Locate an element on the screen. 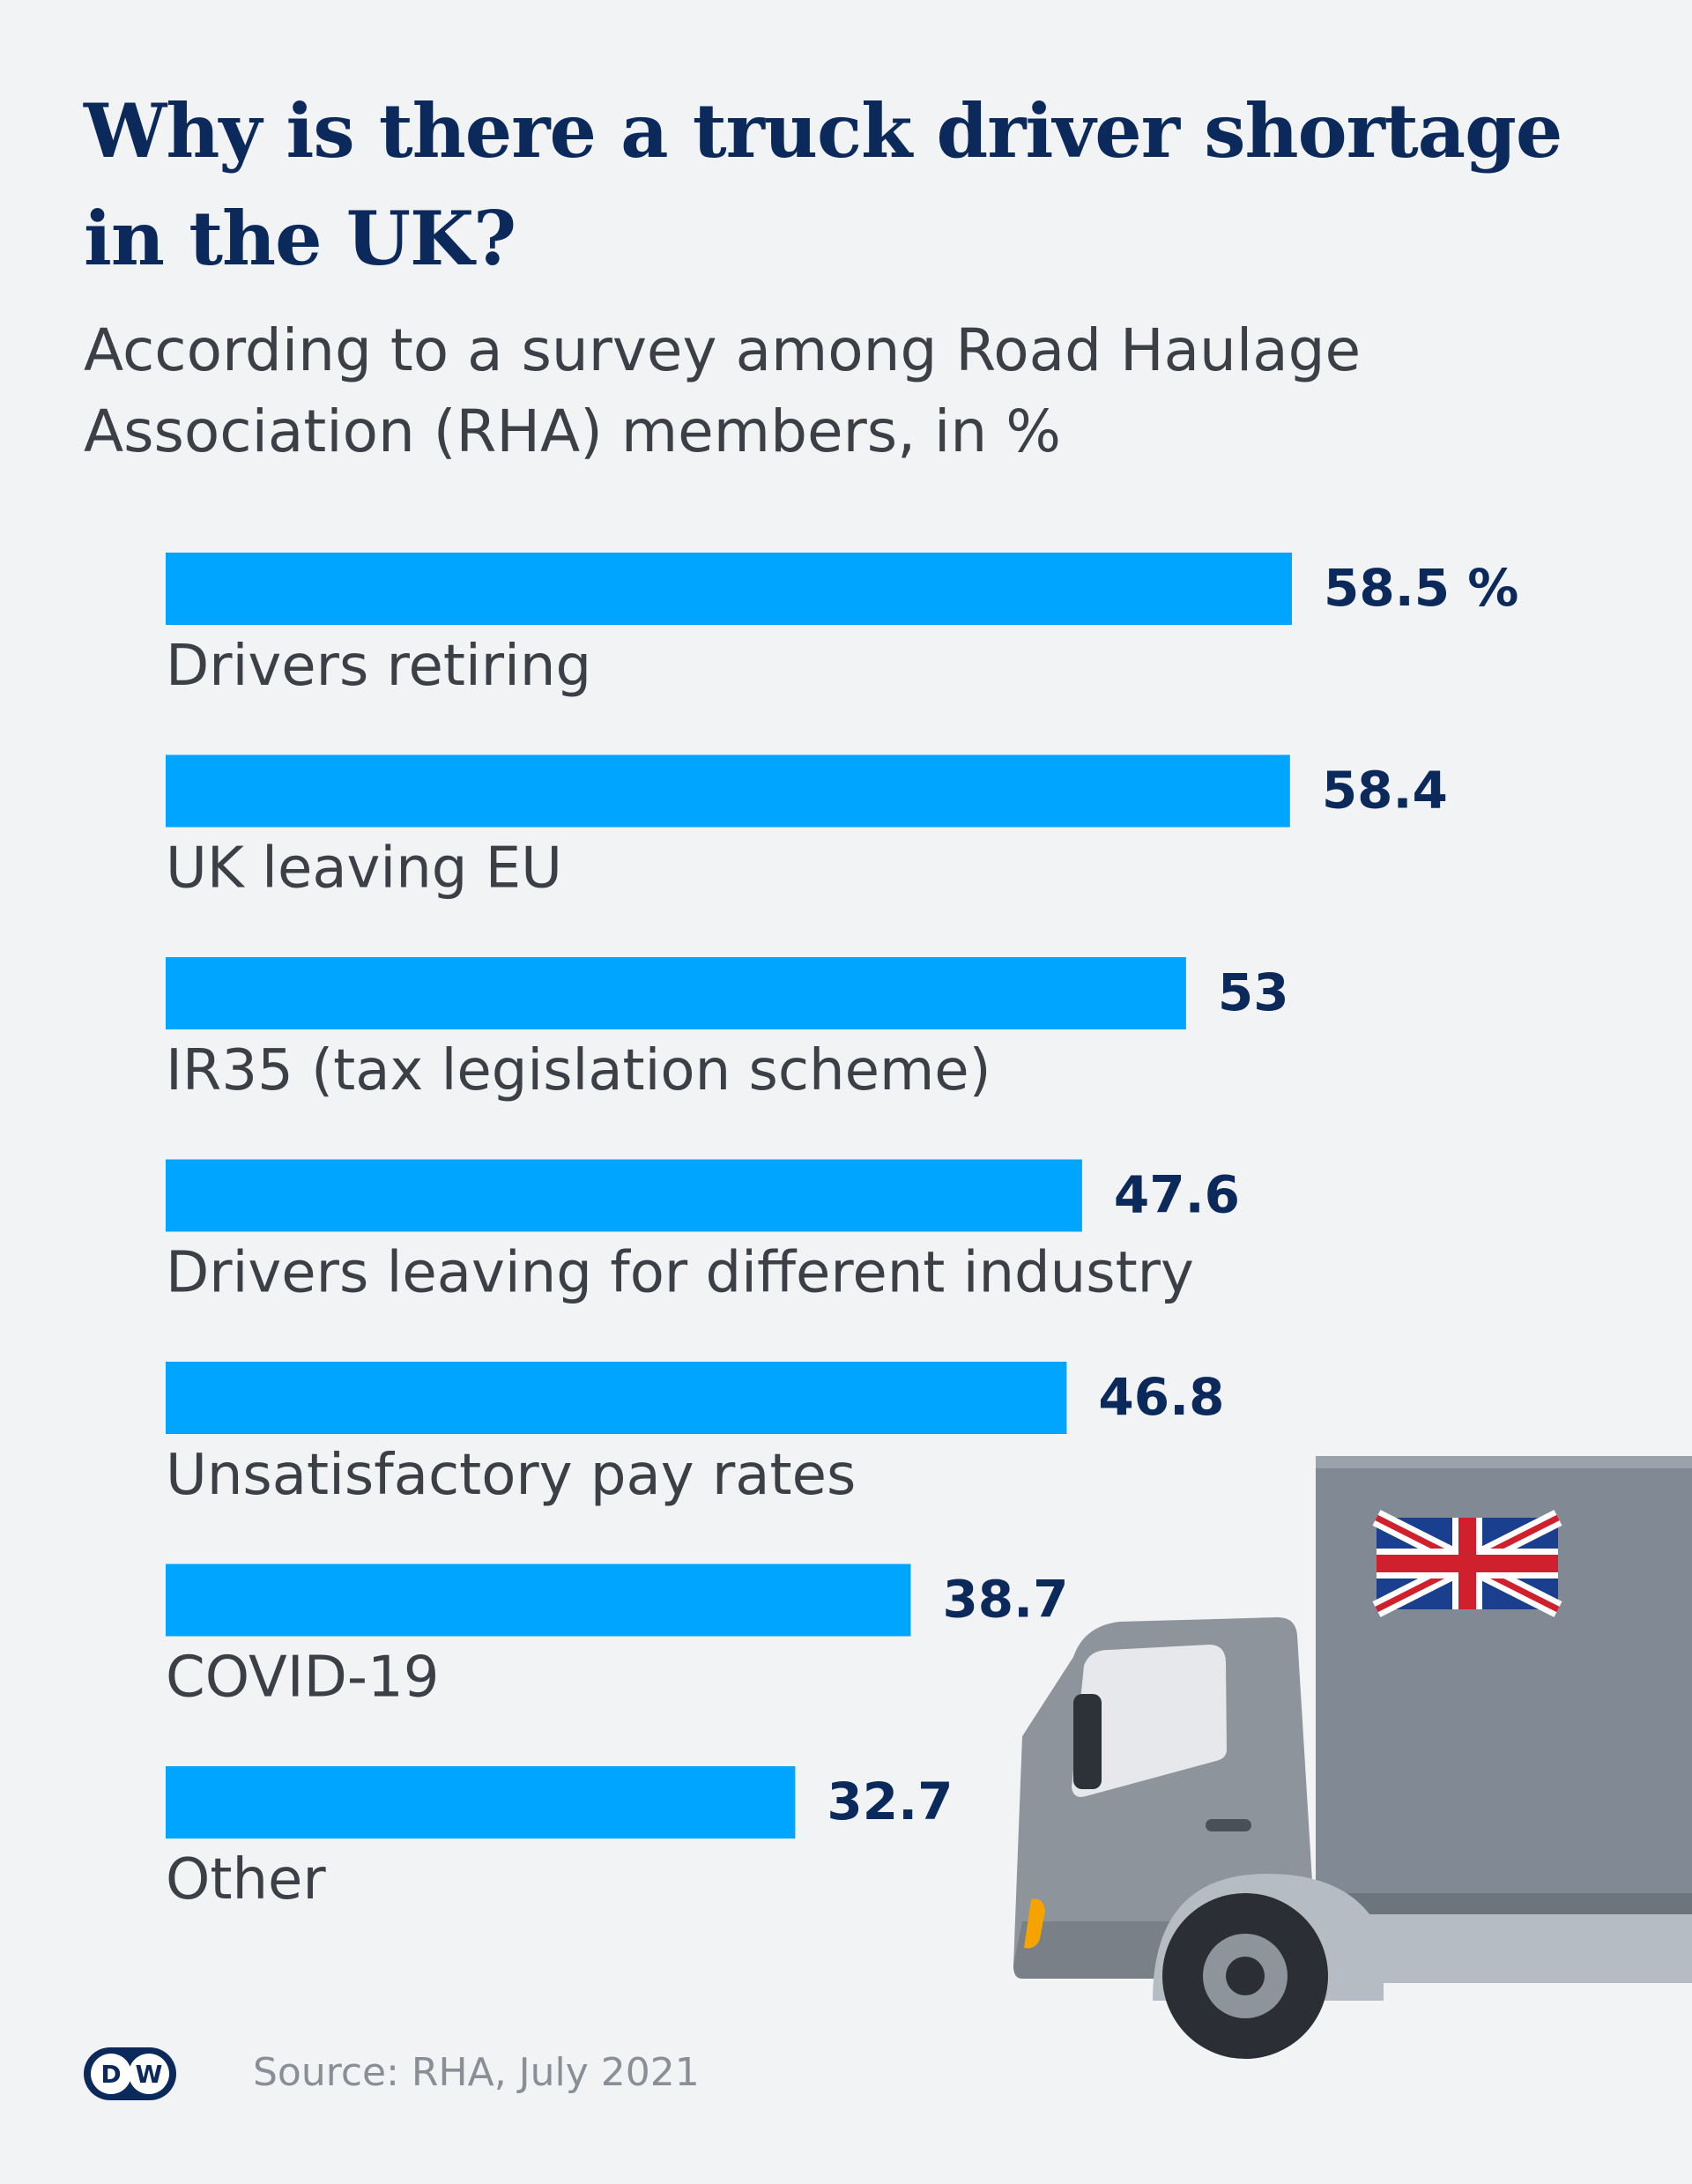  category-label-2: UK leaving EU is located at coordinates (364, 869).